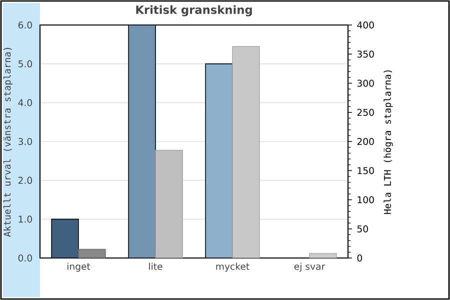 This screenshot has height=300, width=450. What do you see at coordinates (194, 10) in the screenshot?
I see `chart-title: Kritisk granskning` at bounding box center [194, 10].